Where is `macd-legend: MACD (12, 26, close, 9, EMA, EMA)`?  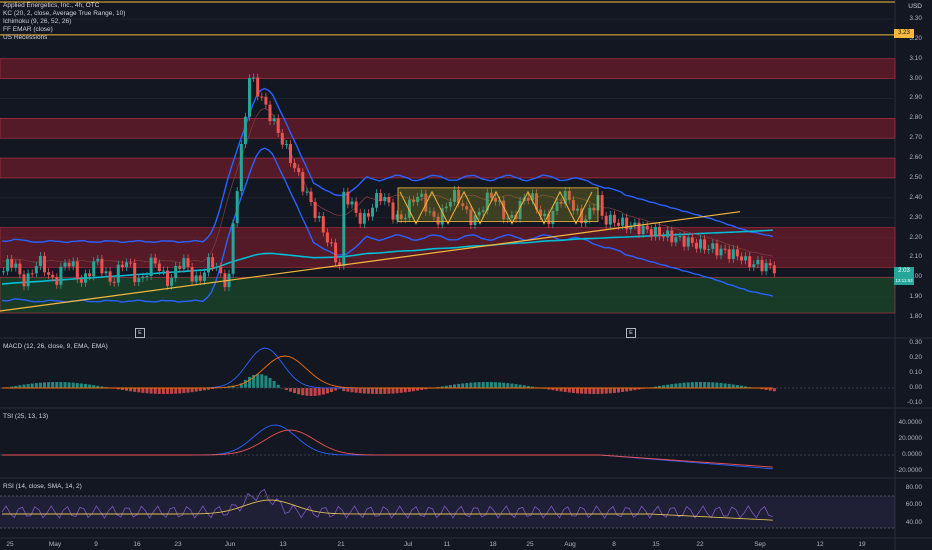
macd-legend: MACD (12, 26, close, 9, EMA, EMA) is located at coordinates (55, 346).